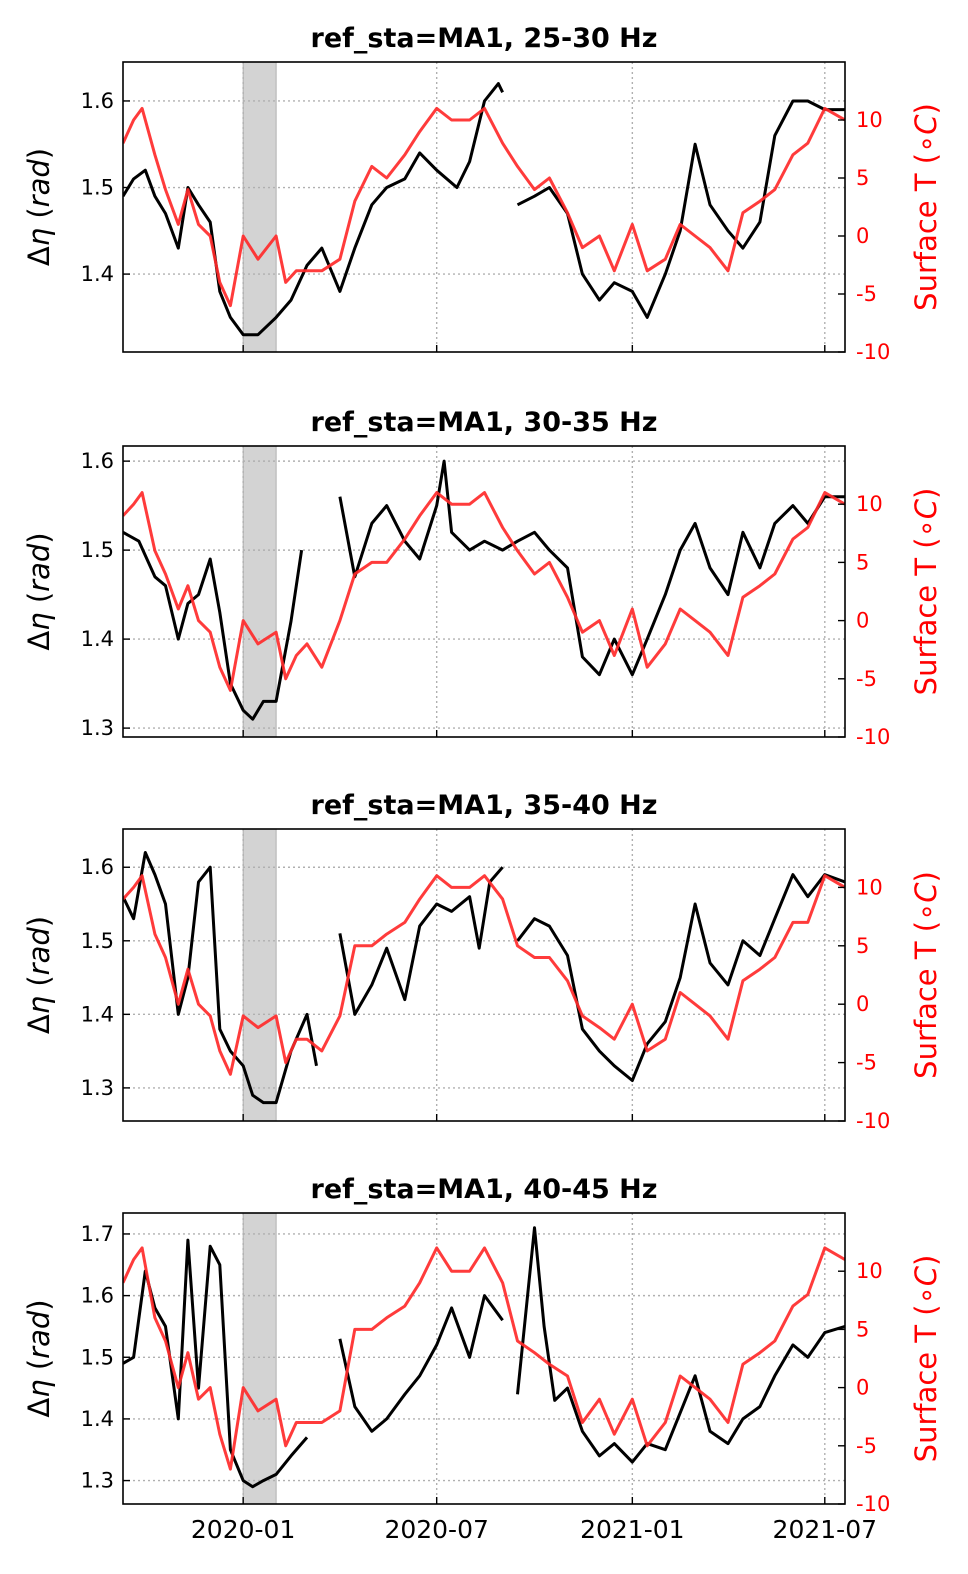  What do you see at coordinates (484, 1189) in the screenshot?
I see `chart-title: ref_sta=MA1, 40-45 Hz` at bounding box center [484, 1189].